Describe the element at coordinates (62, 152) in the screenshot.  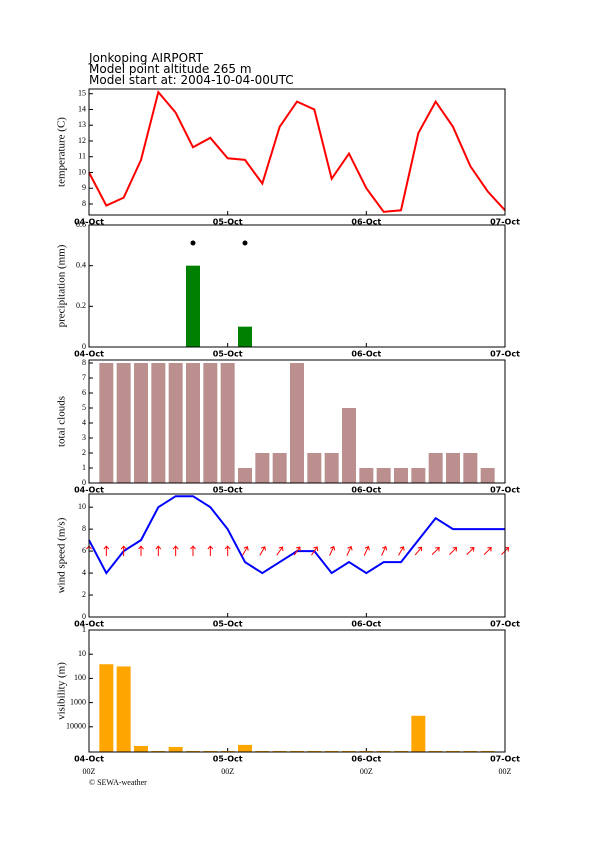
I see `y-axis-label: temperature (C)` at that location.